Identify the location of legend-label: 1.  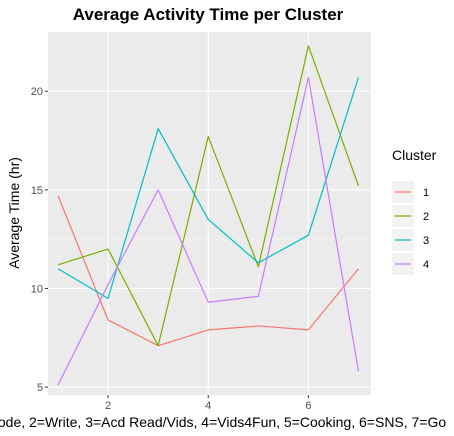
(426, 193).